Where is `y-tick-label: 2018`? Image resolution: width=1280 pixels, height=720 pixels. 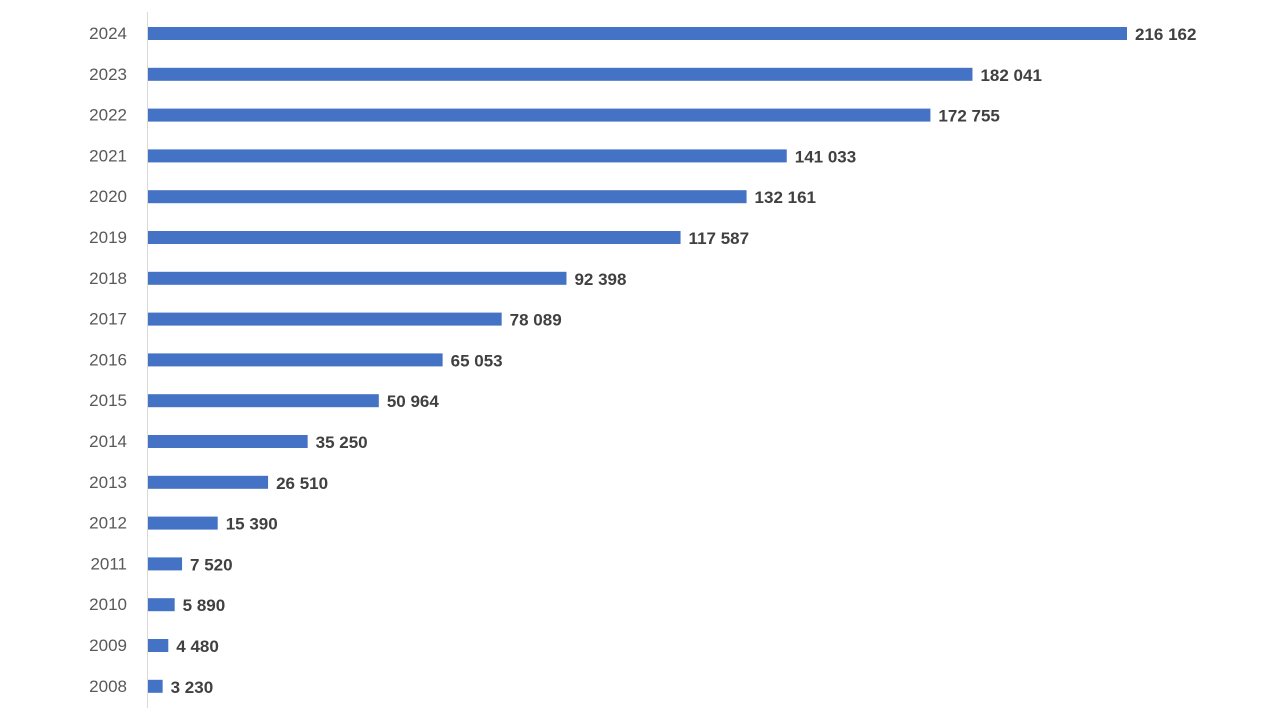 y-tick-label: 2018 is located at coordinates (108, 278).